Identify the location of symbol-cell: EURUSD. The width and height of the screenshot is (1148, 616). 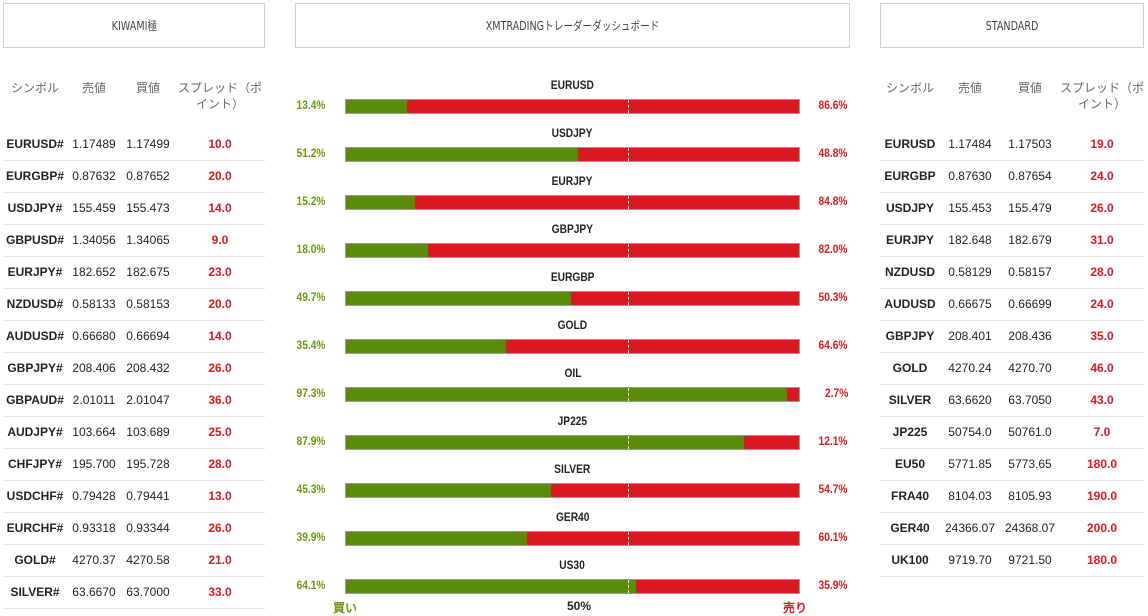
(910, 144).